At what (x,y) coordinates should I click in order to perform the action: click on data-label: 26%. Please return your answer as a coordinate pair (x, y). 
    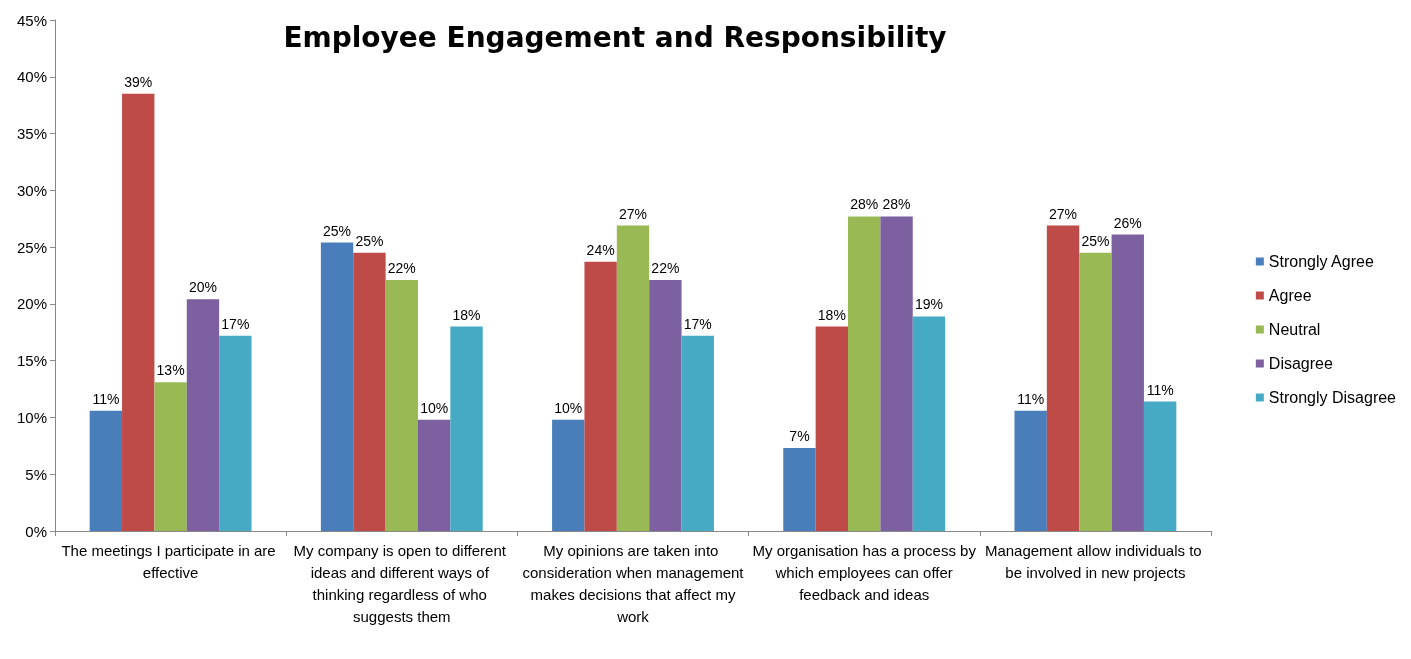
    Looking at the image, I should click on (1127, 222).